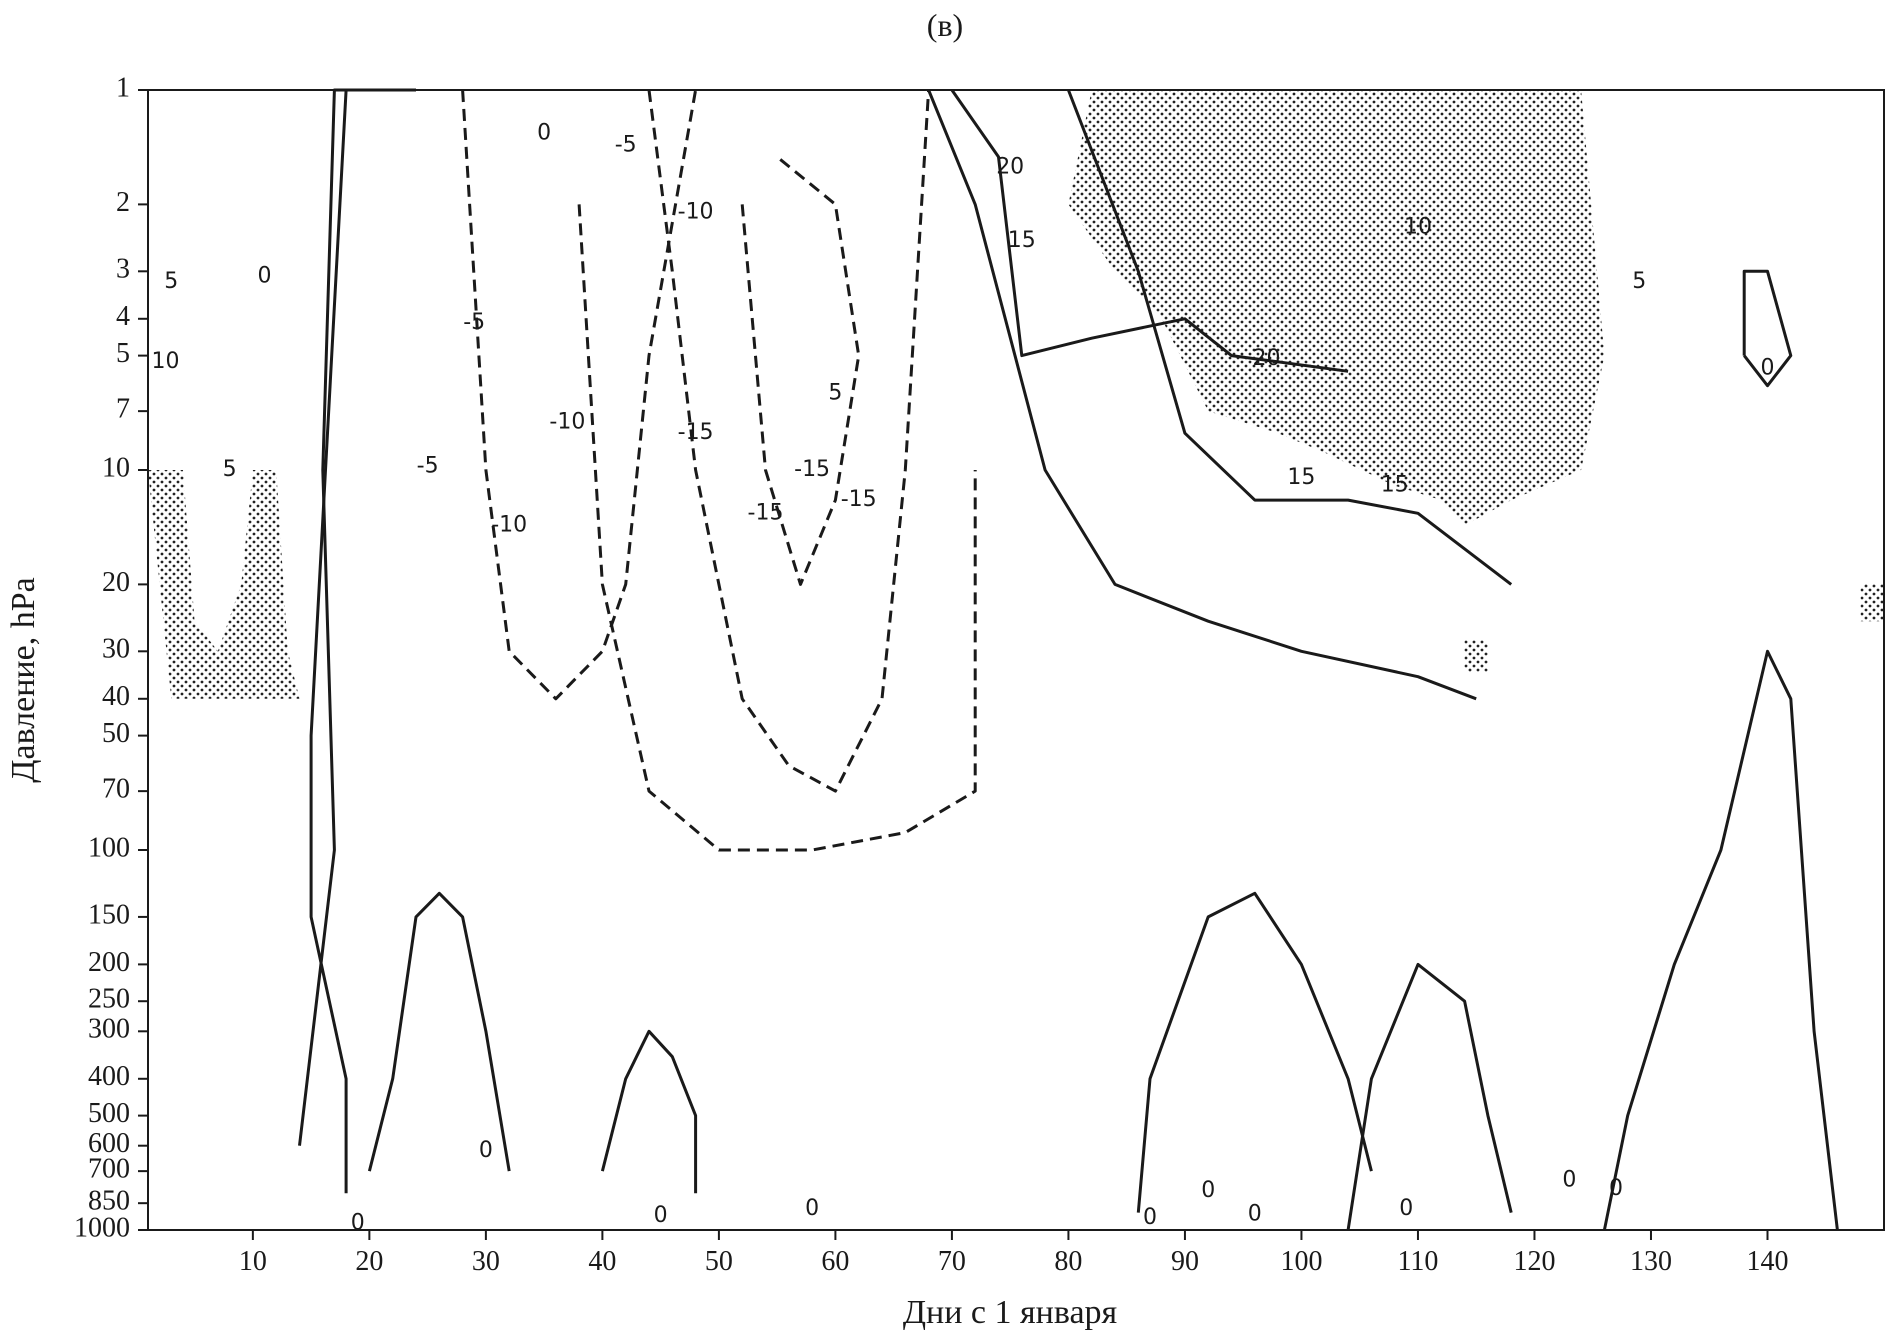  Describe the element at coordinates (1476, 655) in the screenshot. I see `stipple-region-mid-small` at that location.